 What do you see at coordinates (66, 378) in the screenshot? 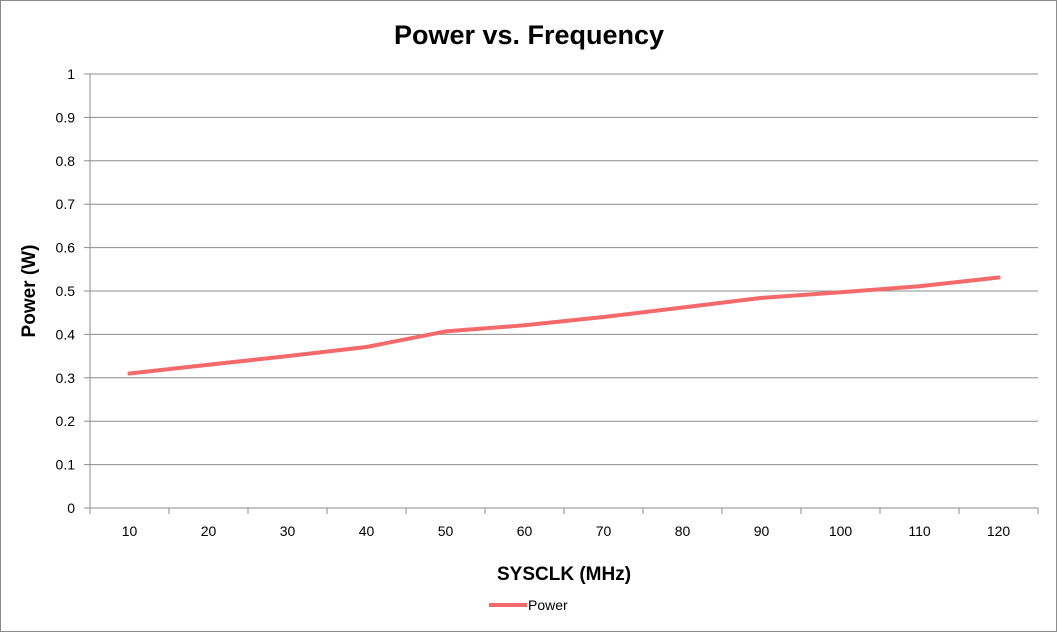
I see `y-tick-label: 0.3` at bounding box center [66, 378].